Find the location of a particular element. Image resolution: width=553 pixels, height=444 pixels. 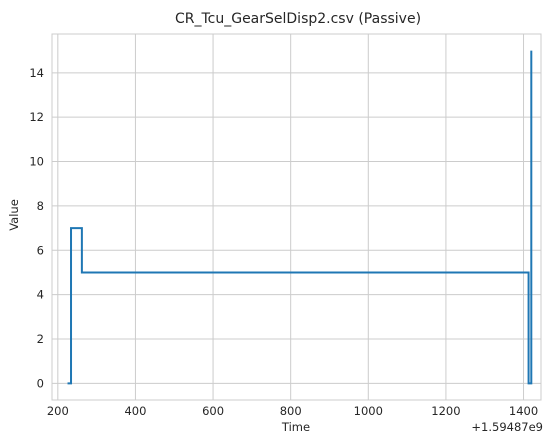

y-ticks: 0 2 4 6 8 10 12 14 is located at coordinates (36, 228).